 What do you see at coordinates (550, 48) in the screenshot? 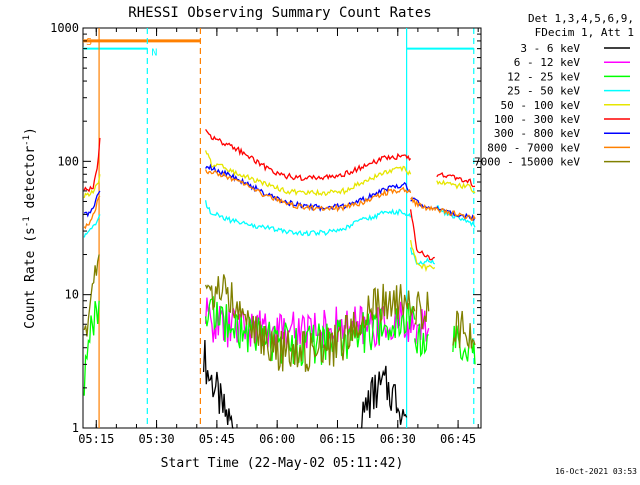
I see `legend-entry-label: 3 - 6 keV` at bounding box center [550, 48].